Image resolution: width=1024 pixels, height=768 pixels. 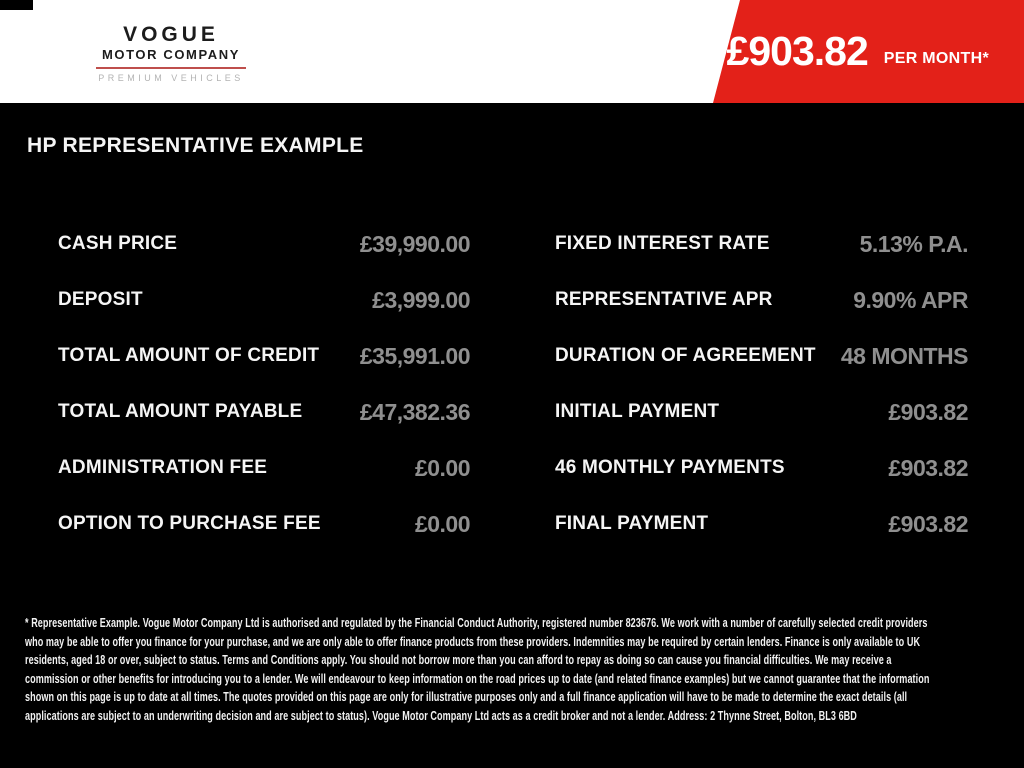 I want to click on finance-value: £3,999.00, so click(x=421, y=299).